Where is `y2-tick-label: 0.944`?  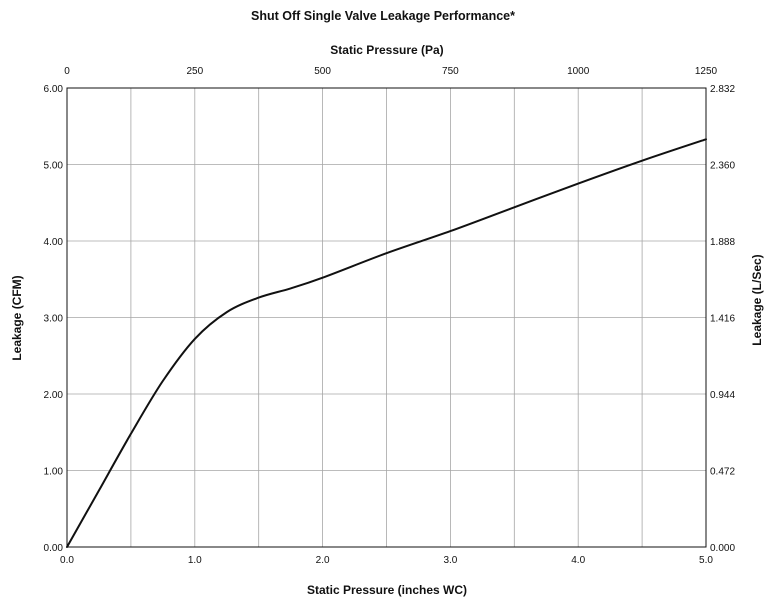
y2-tick-label: 0.944 is located at coordinates (722, 395).